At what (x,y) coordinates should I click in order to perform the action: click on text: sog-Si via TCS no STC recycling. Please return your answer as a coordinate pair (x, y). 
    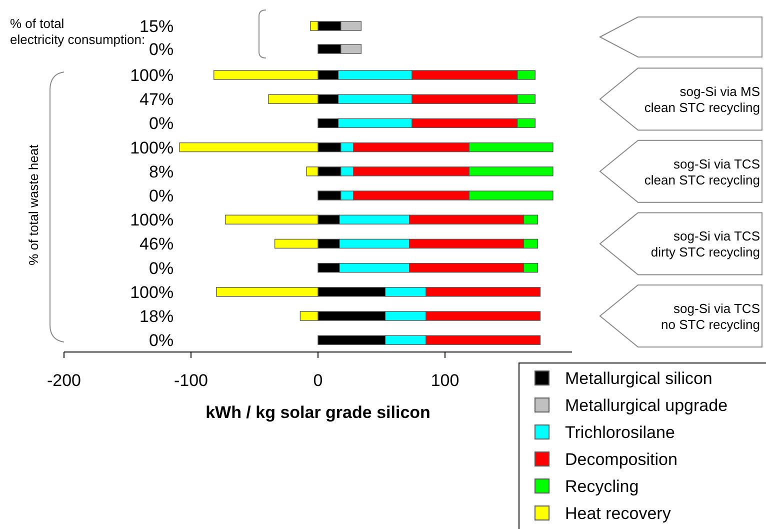
    Looking at the image, I should click on (710, 316).